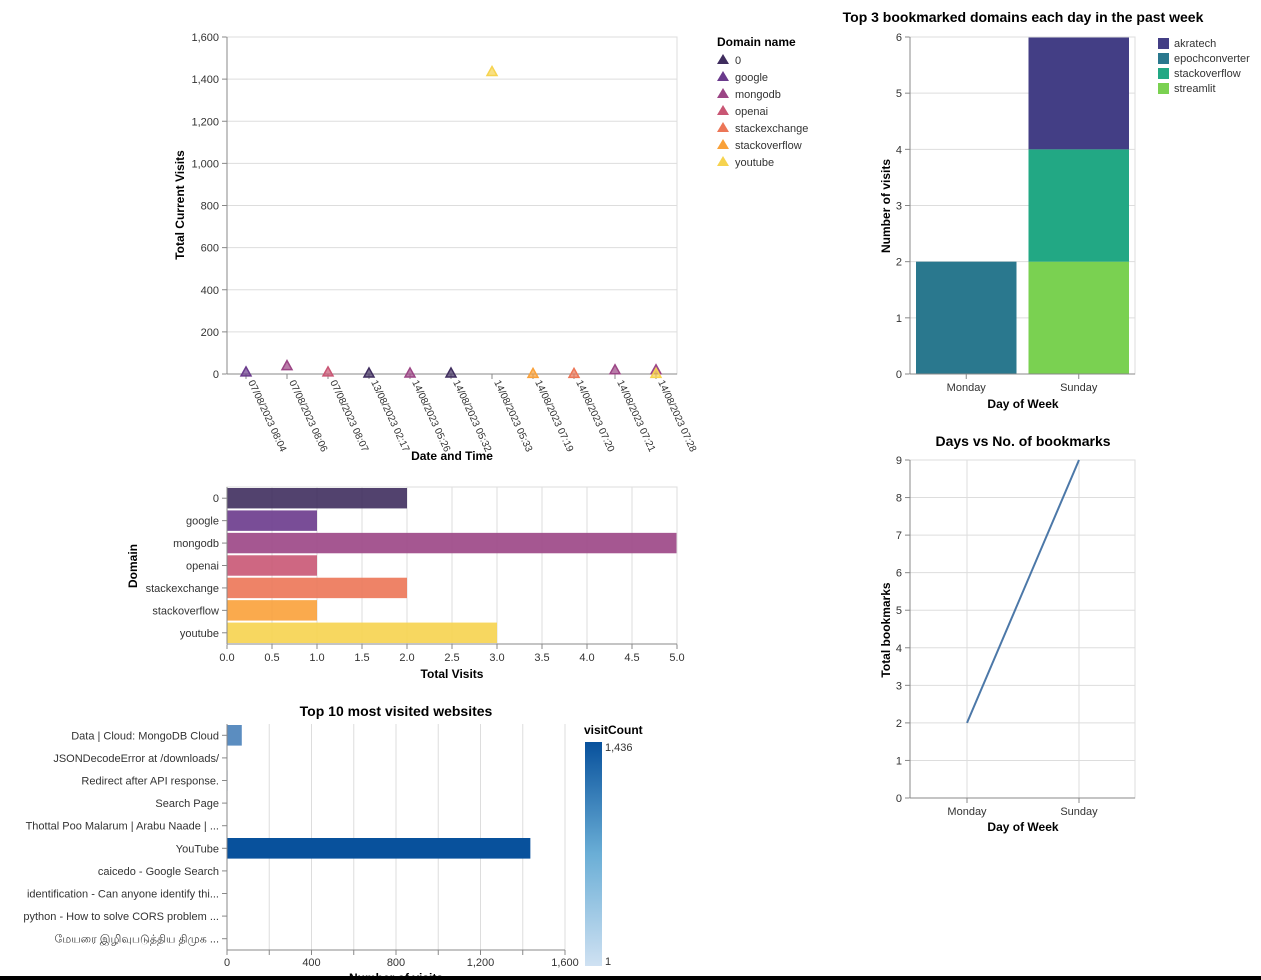  What do you see at coordinates (541, 658) in the screenshot?
I see `x-tick-label: 3.5` at bounding box center [541, 658].